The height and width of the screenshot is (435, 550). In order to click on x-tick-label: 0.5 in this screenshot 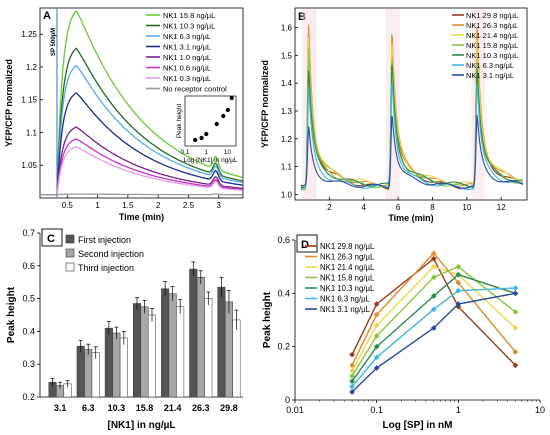, I will do `click(68, 205)`.